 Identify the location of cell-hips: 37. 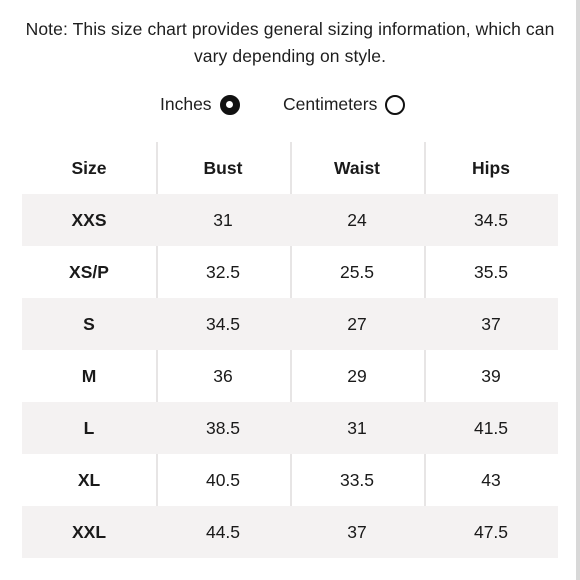
(491, 323).